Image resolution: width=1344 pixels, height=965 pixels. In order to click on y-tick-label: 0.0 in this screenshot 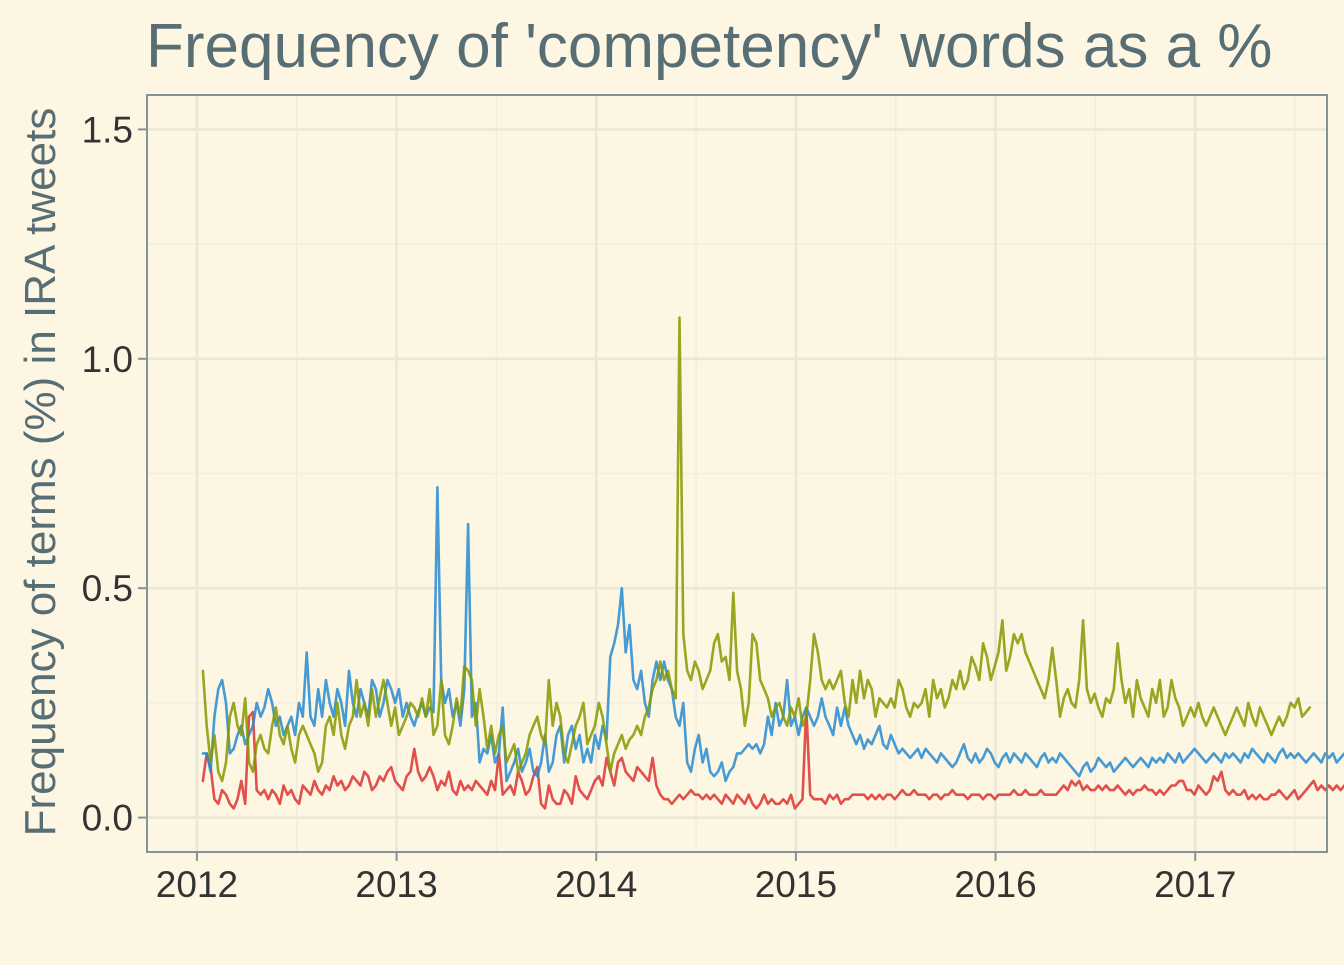, I will do `click(107, 818)`.